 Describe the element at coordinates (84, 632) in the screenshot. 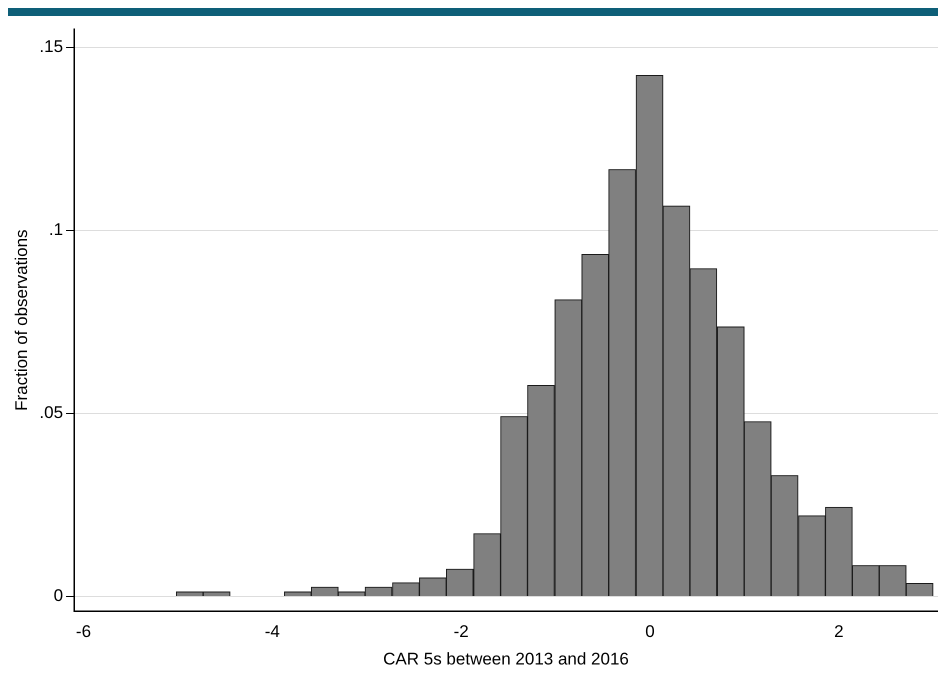

I see `x-tick-label: -6` at that location.